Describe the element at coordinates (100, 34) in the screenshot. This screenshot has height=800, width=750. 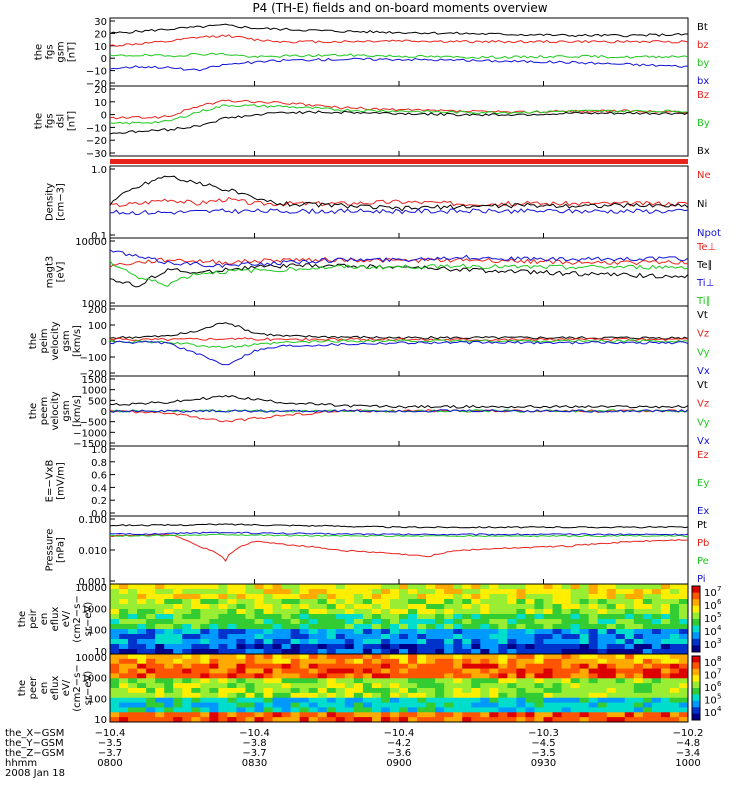
I see `y-tick-label: 20` at that location.